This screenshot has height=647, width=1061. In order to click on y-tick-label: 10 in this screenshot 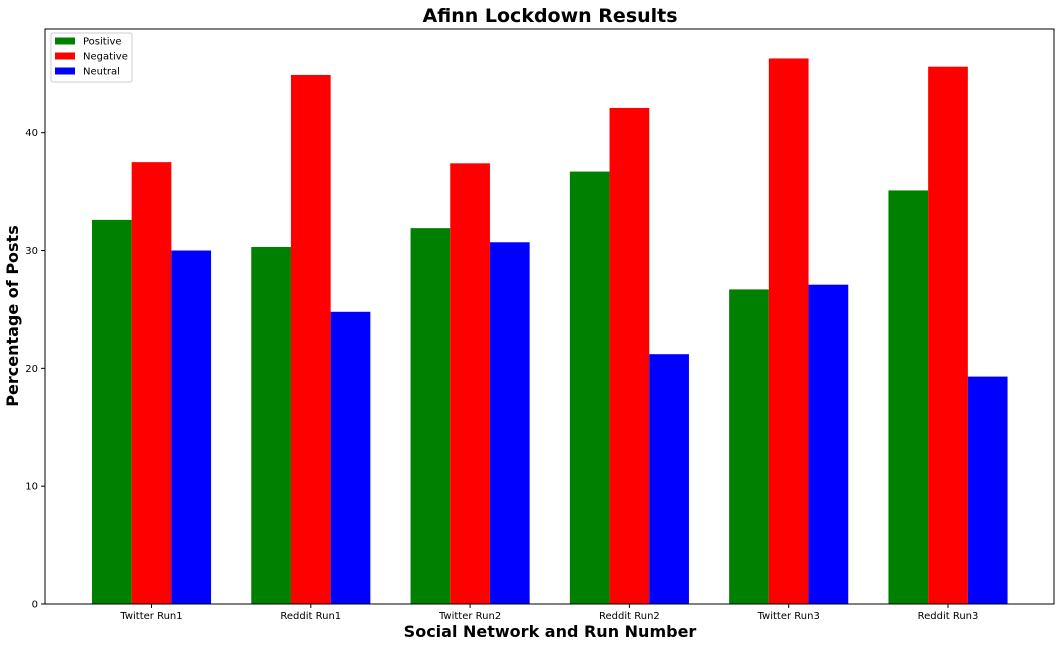, I will do `click(31, 487)`.